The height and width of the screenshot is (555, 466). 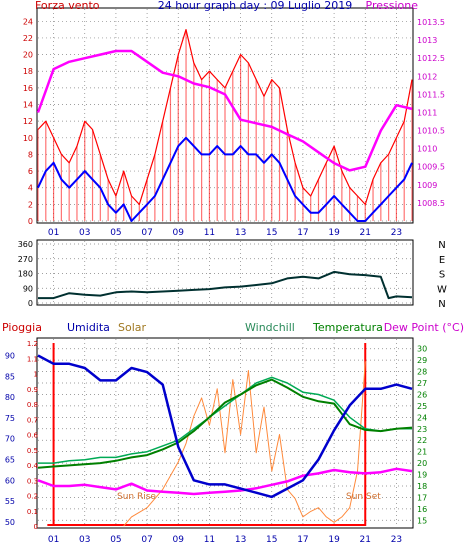 I want to click on mid-panel-frame, so click(x=225, y=272).